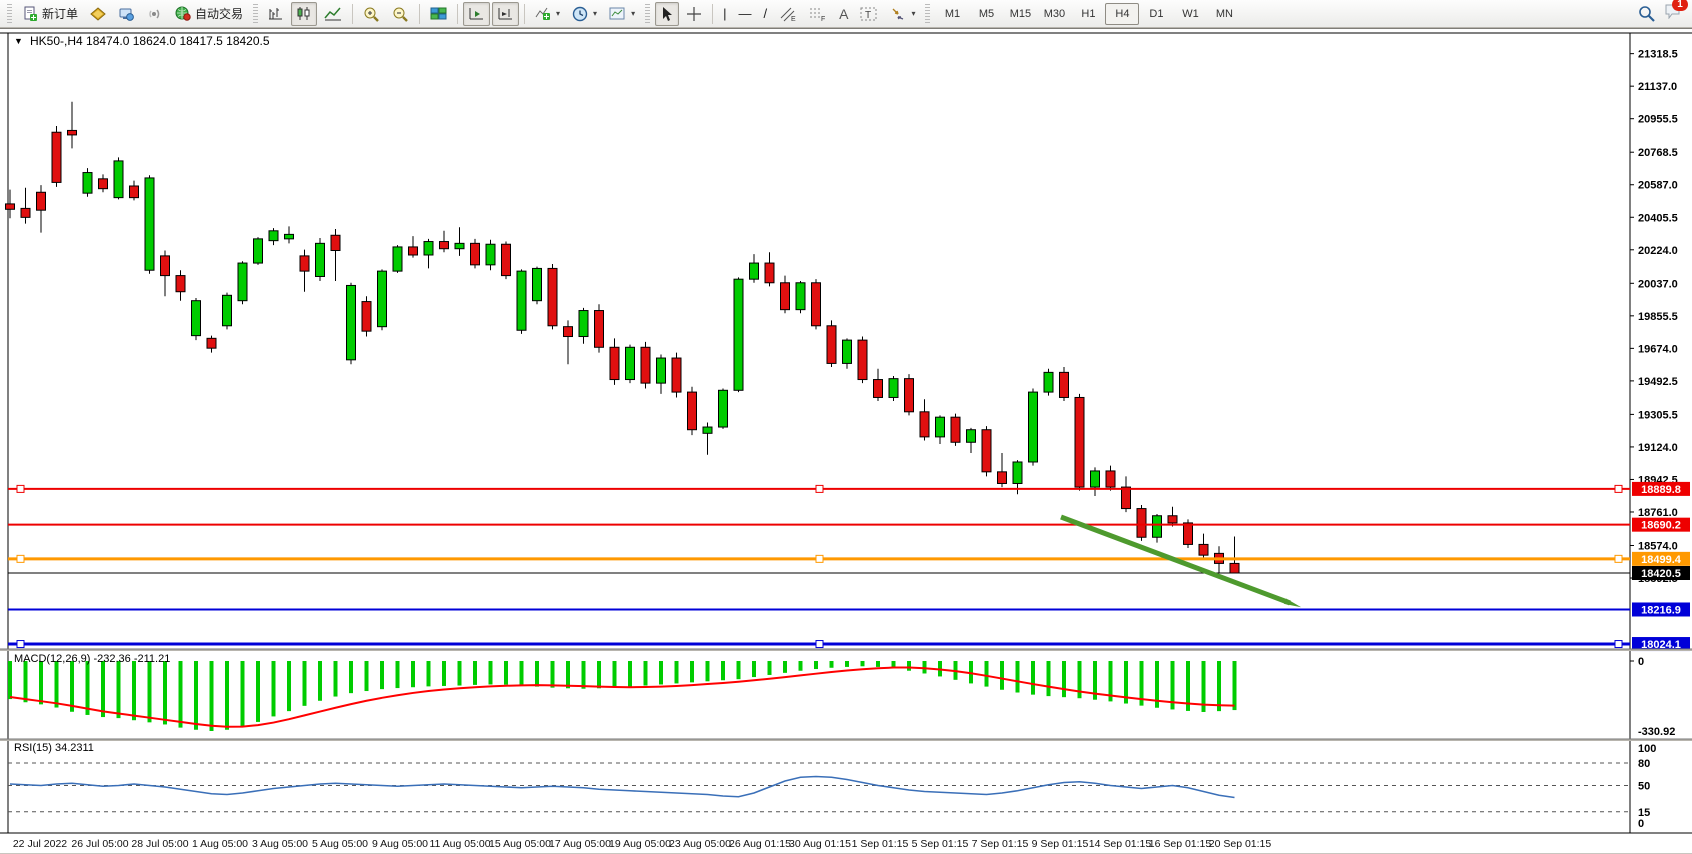 This screenshot has width=1692, height=854. I want to click on timeframe-button-w1: W1, so click(1190, 13).